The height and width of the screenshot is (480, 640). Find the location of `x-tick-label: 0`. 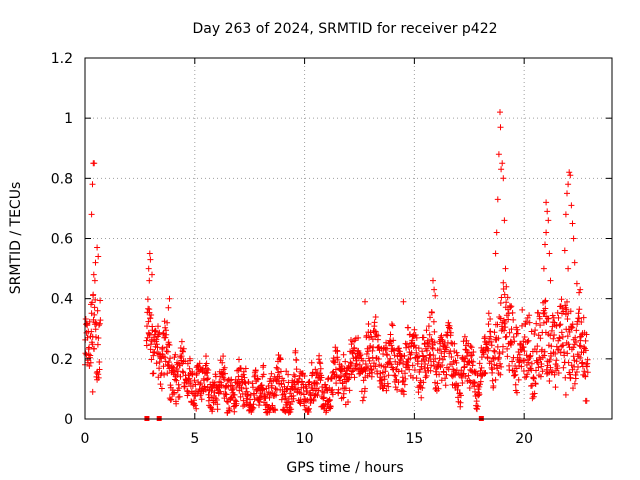

x-tick-label: 0 is located at coordinates (85, 439).